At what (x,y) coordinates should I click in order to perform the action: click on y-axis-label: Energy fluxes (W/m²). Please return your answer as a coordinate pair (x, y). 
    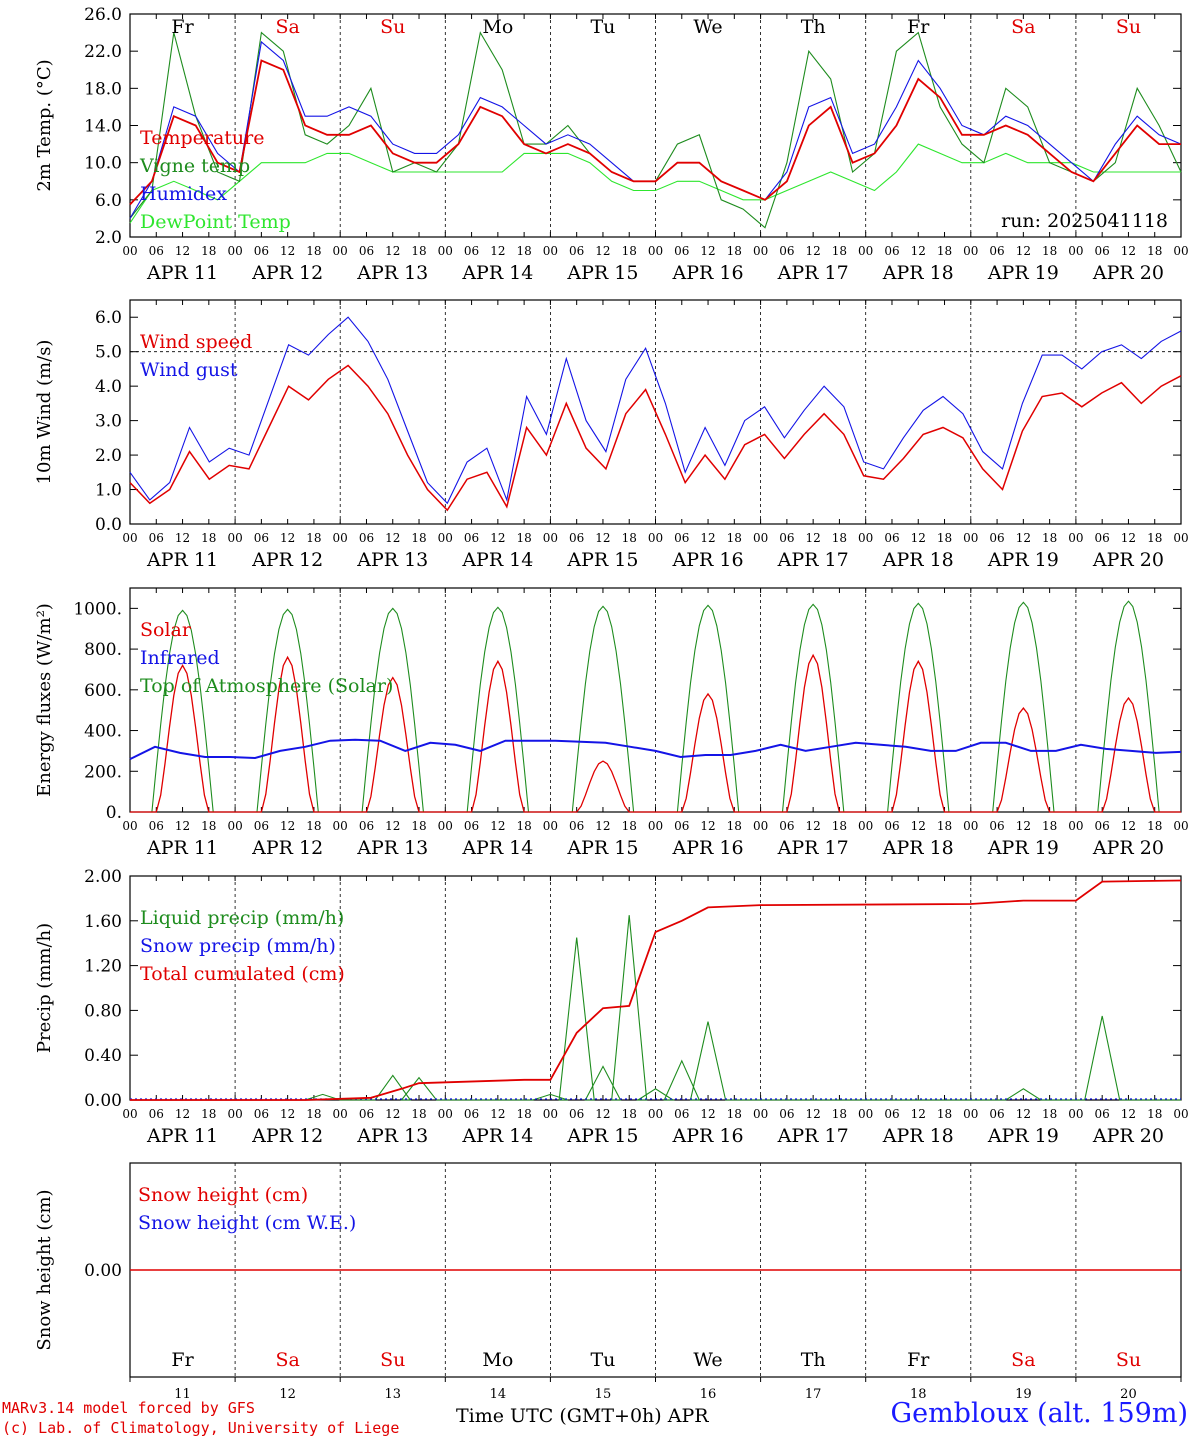
    Looking at the image, I should click on (44, 700).